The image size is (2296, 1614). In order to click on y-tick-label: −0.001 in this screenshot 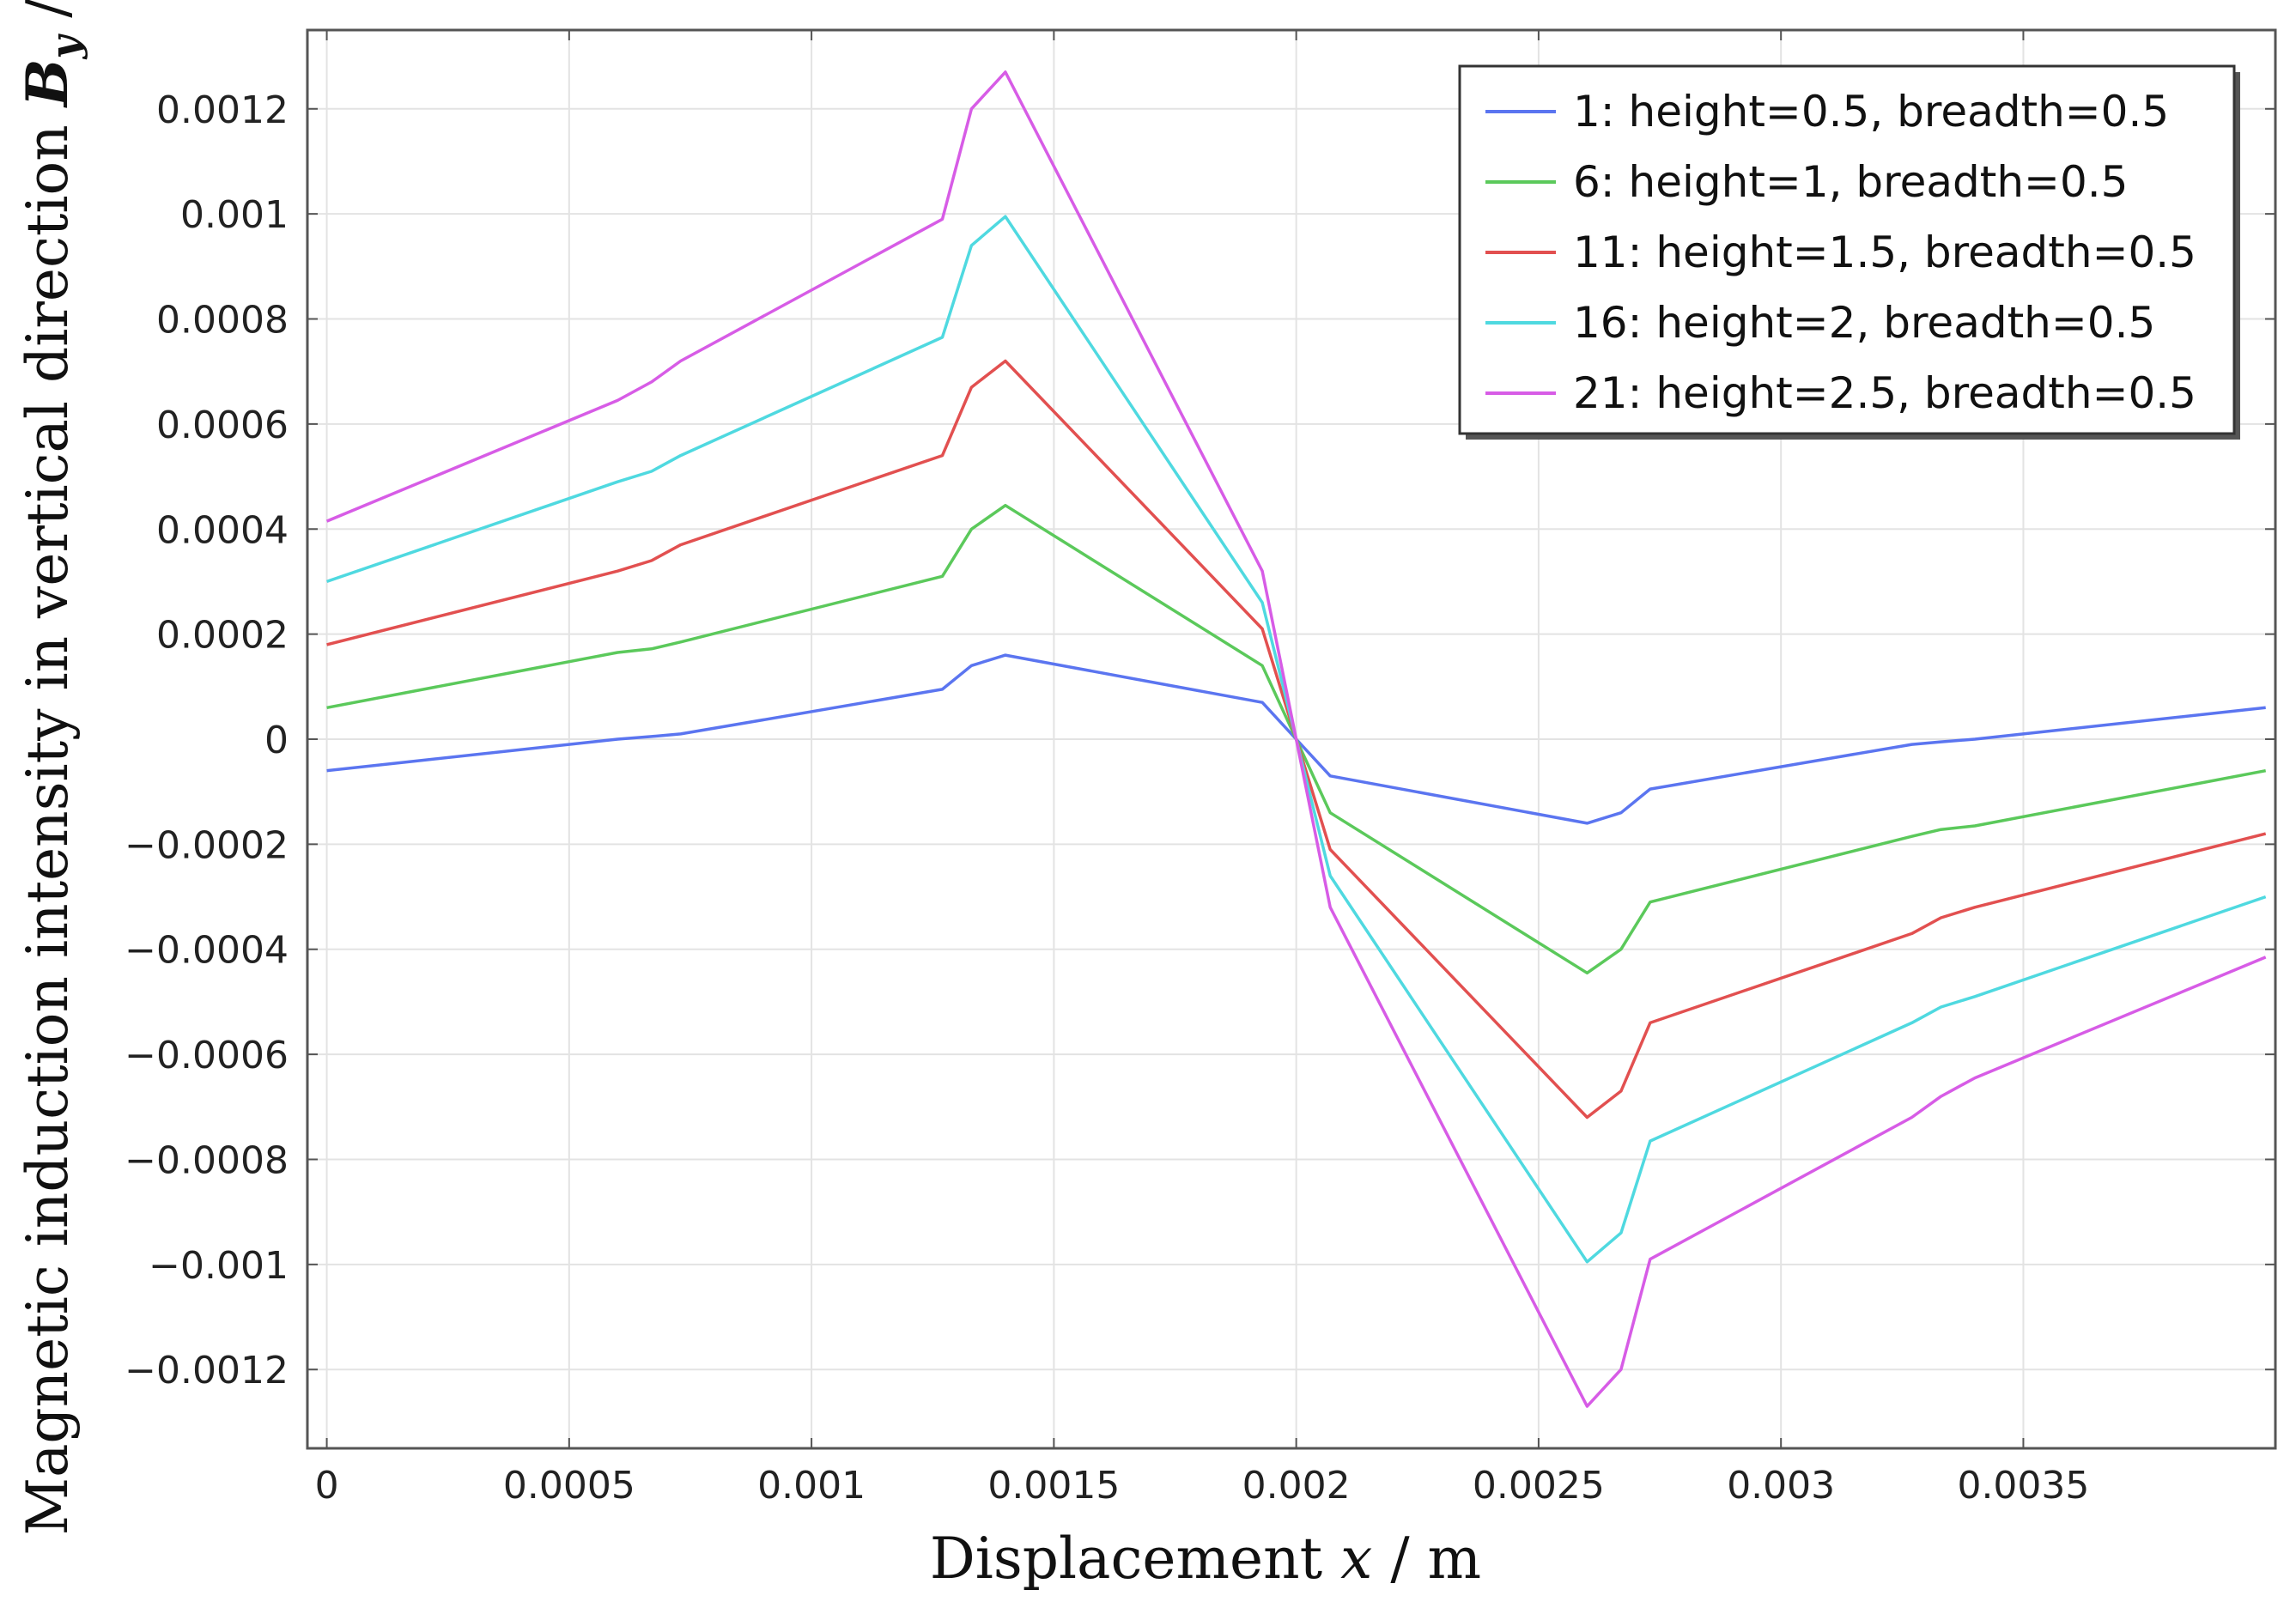, I will do `click(219, 1266)`.